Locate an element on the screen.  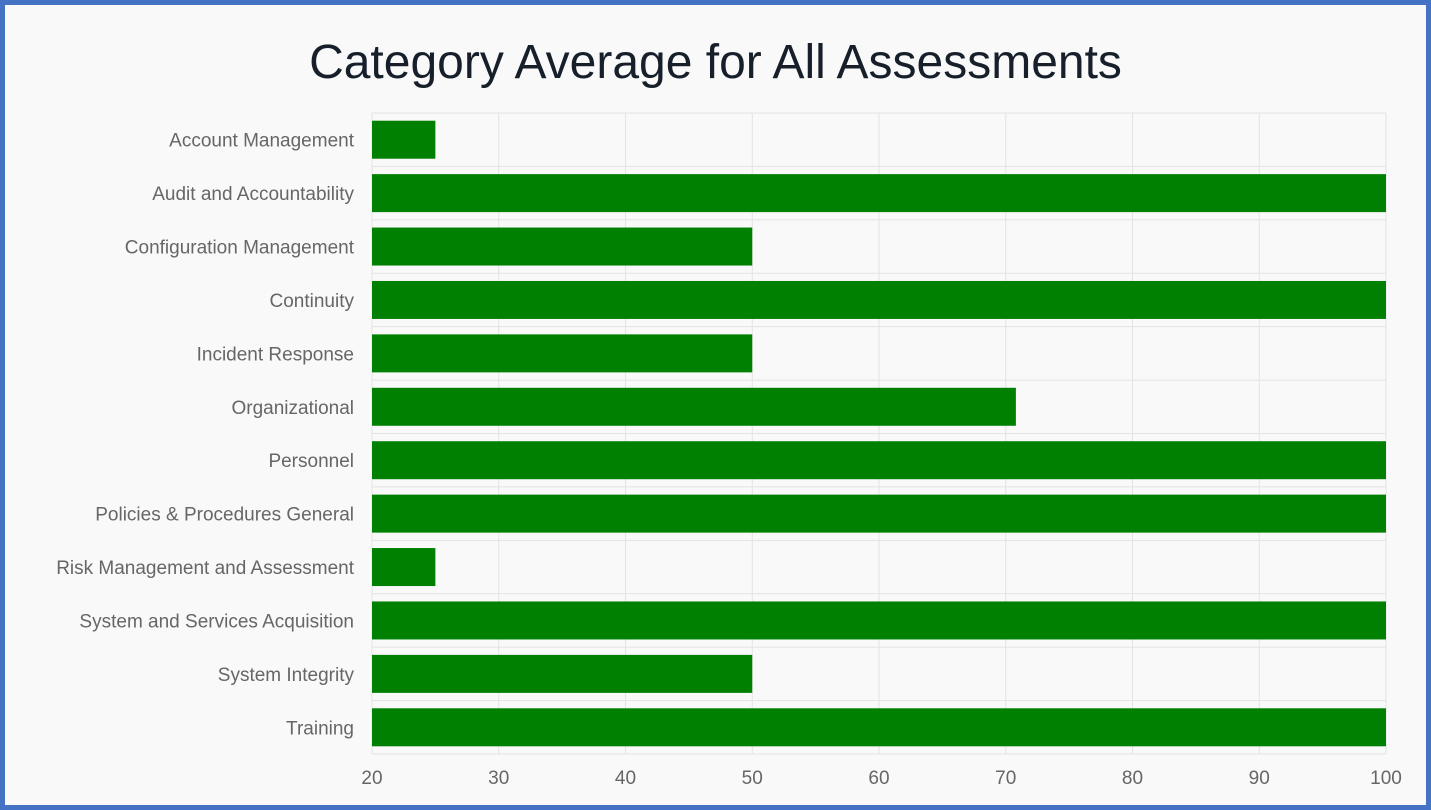
x-tick-label: 80 is located at coordinates (1132, 778).